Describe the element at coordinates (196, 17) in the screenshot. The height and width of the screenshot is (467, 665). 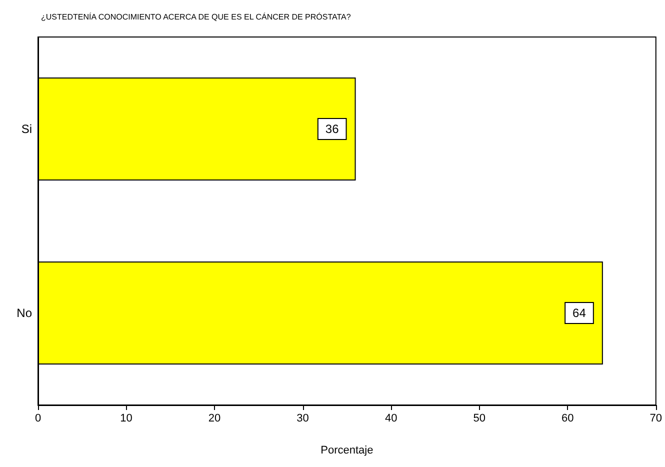
I see `chart-title: ¿USTEDTENÍA CONOCIMIENTO ACERCA DE QUE ES EL CÁNCER DE PRÓSTATA?` at that location.